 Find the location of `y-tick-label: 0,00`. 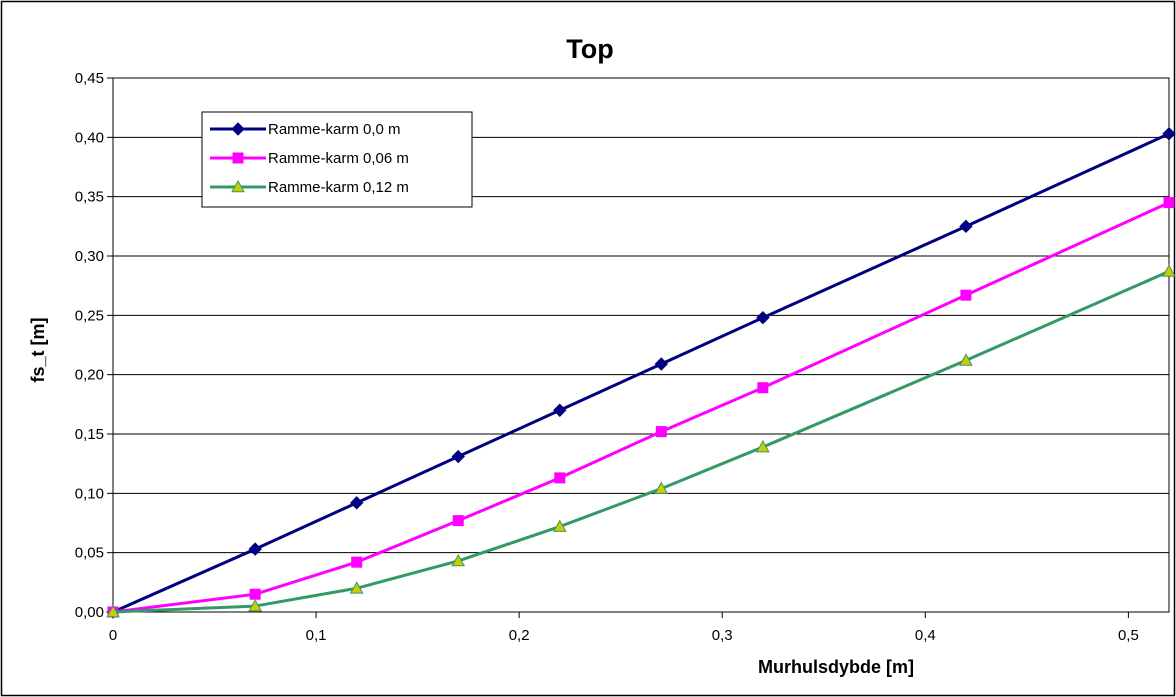

y-tick-label: 0,00 is located at coordinates (89, 612).